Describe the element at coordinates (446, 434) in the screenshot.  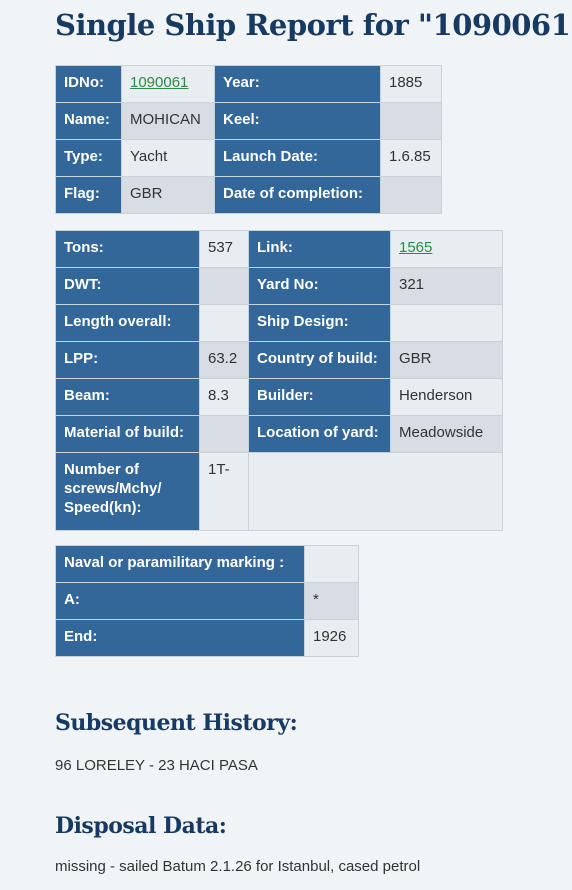
I see `field-value: Meadowside` at that location.